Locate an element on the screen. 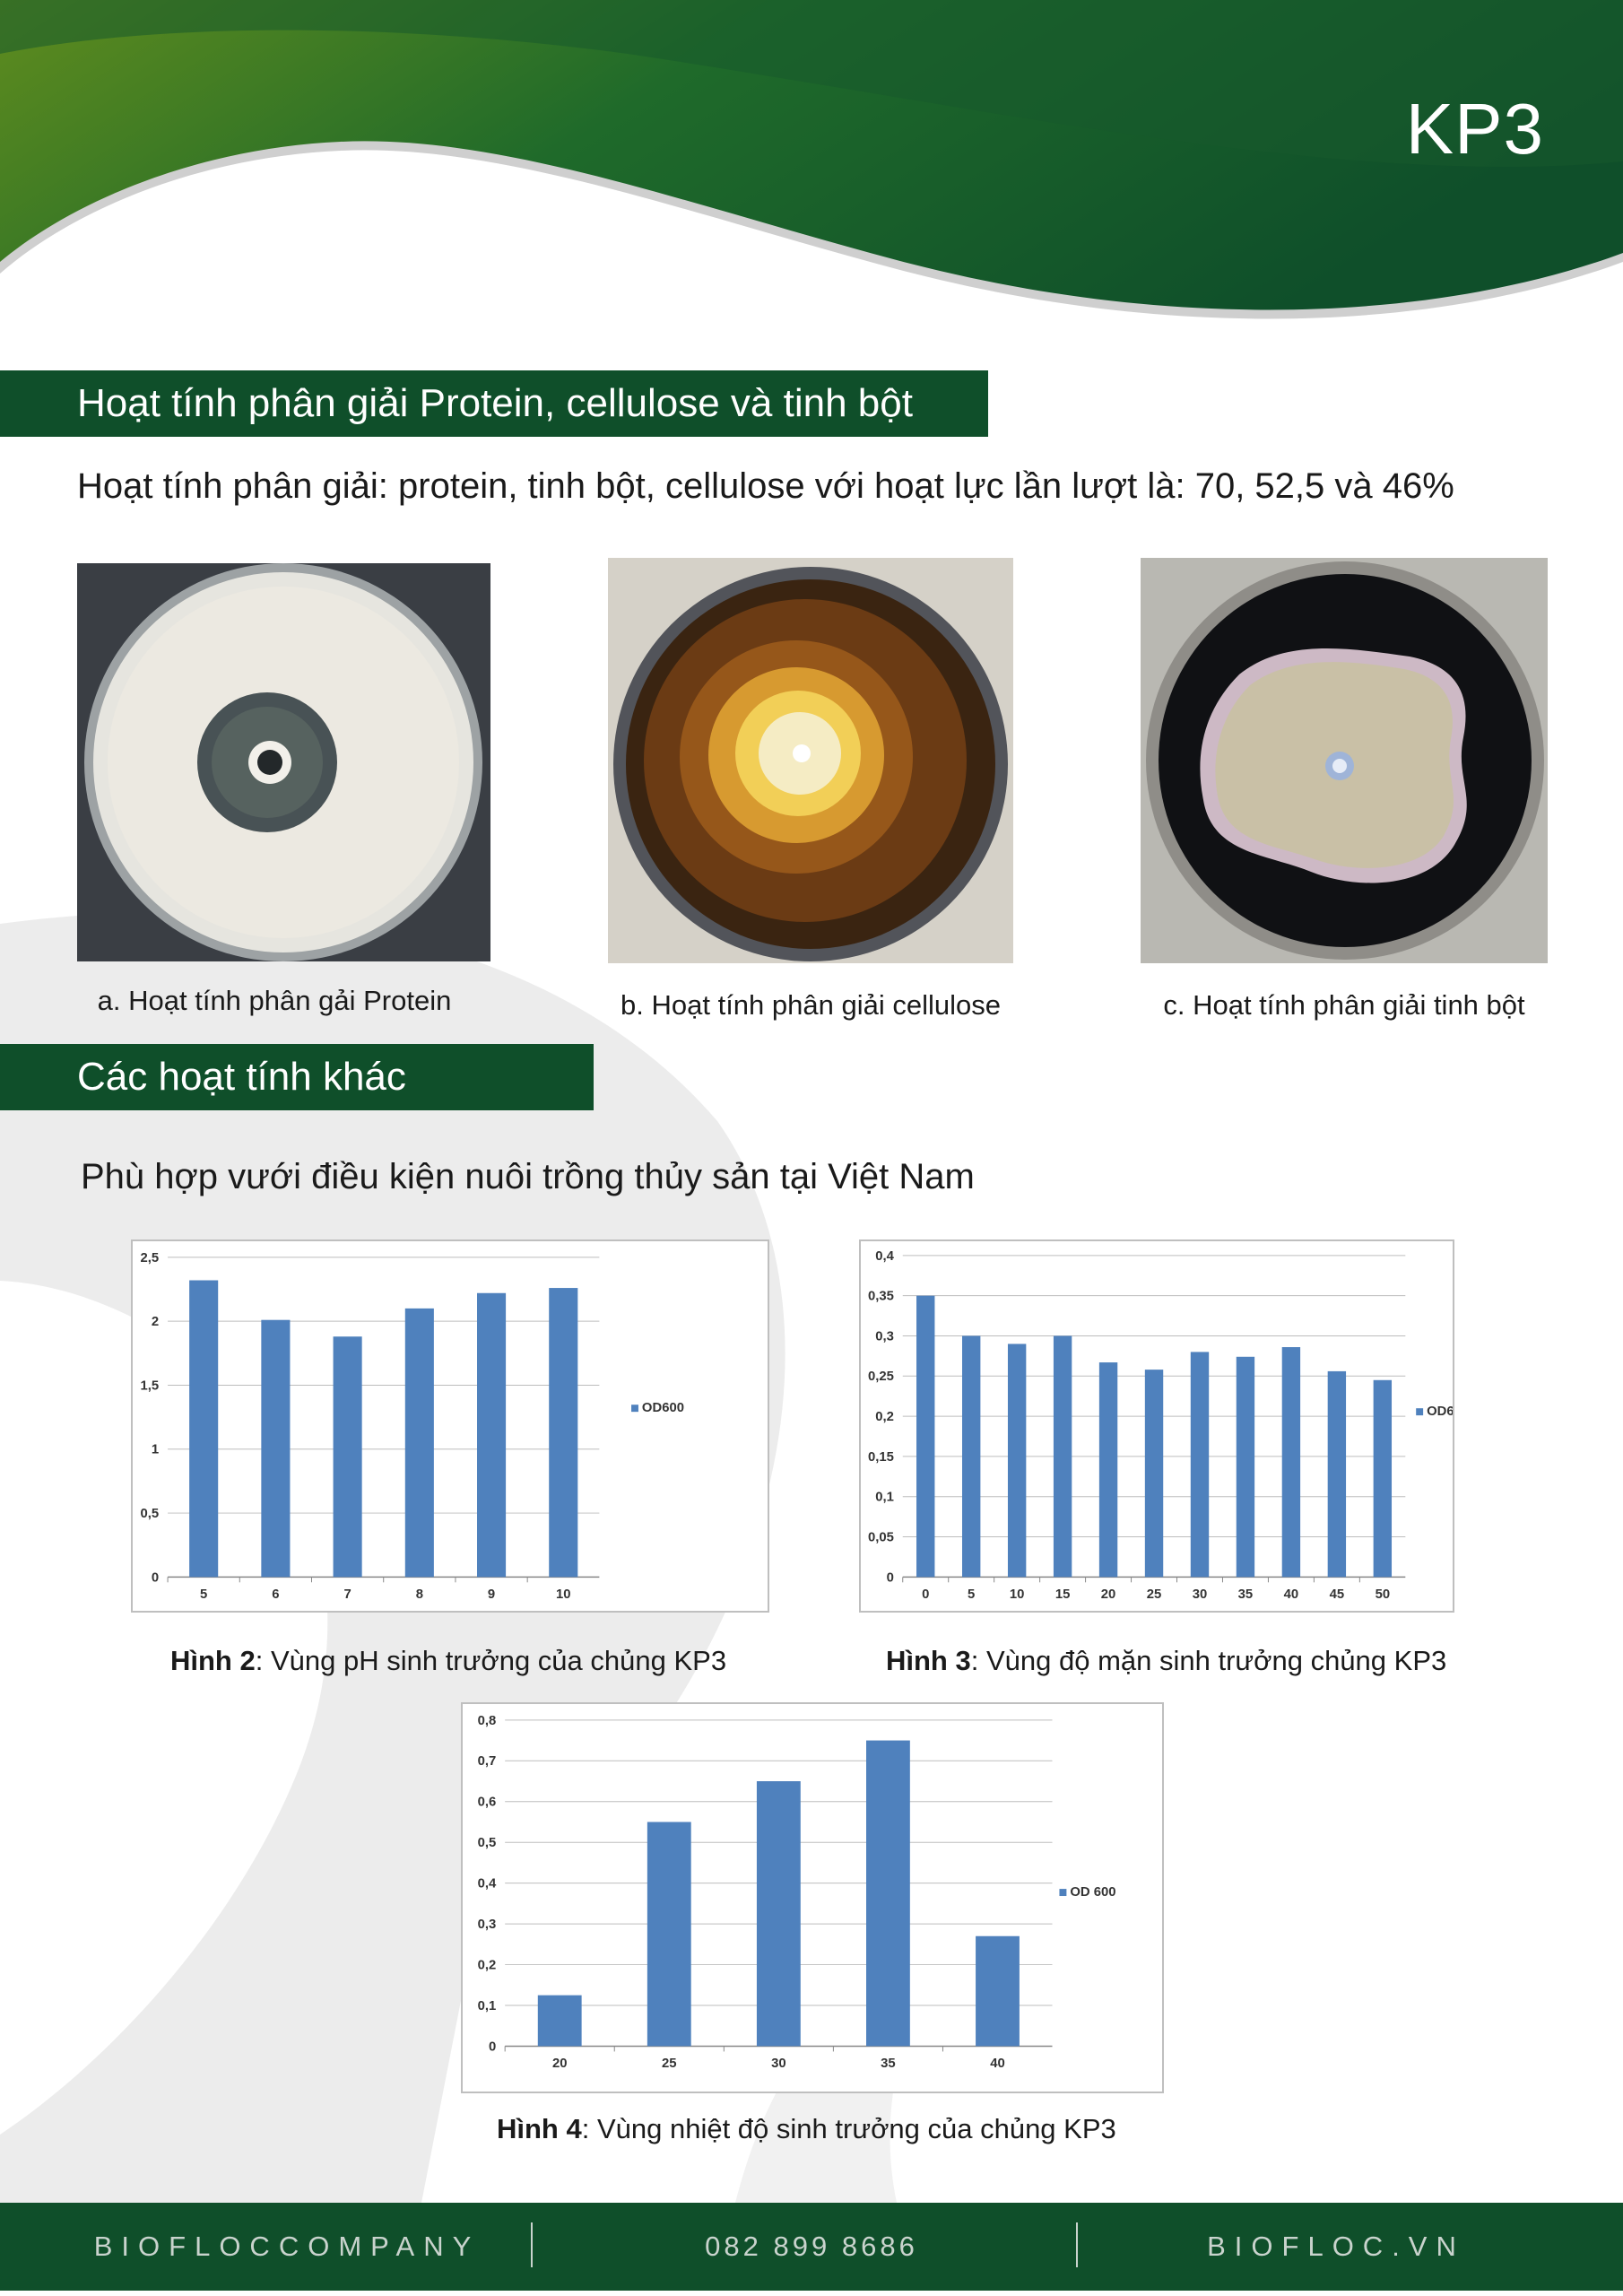  y-tick-label: 0,6 is located at coordinates (487, 1803).